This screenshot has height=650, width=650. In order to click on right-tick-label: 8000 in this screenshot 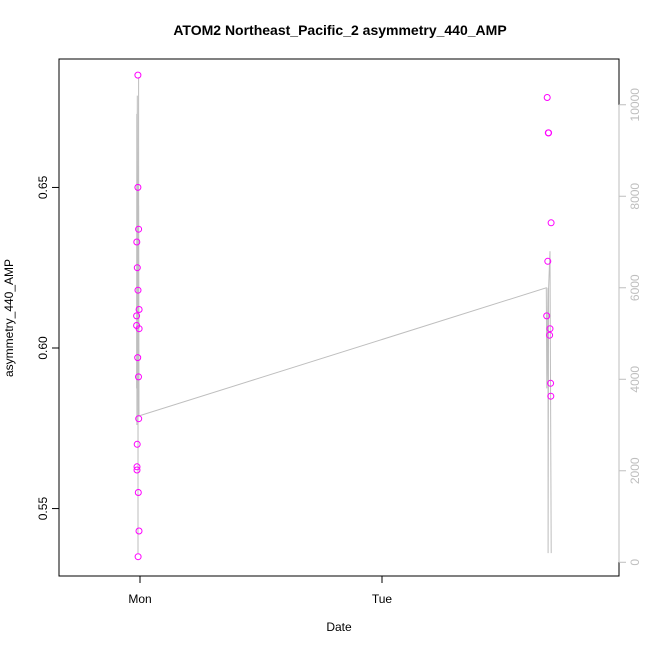, I will do `click(635, 196)`.